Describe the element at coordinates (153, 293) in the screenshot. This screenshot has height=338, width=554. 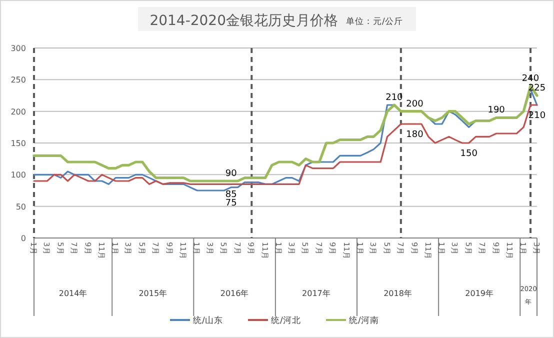
I see `text: 2015年` at that location.